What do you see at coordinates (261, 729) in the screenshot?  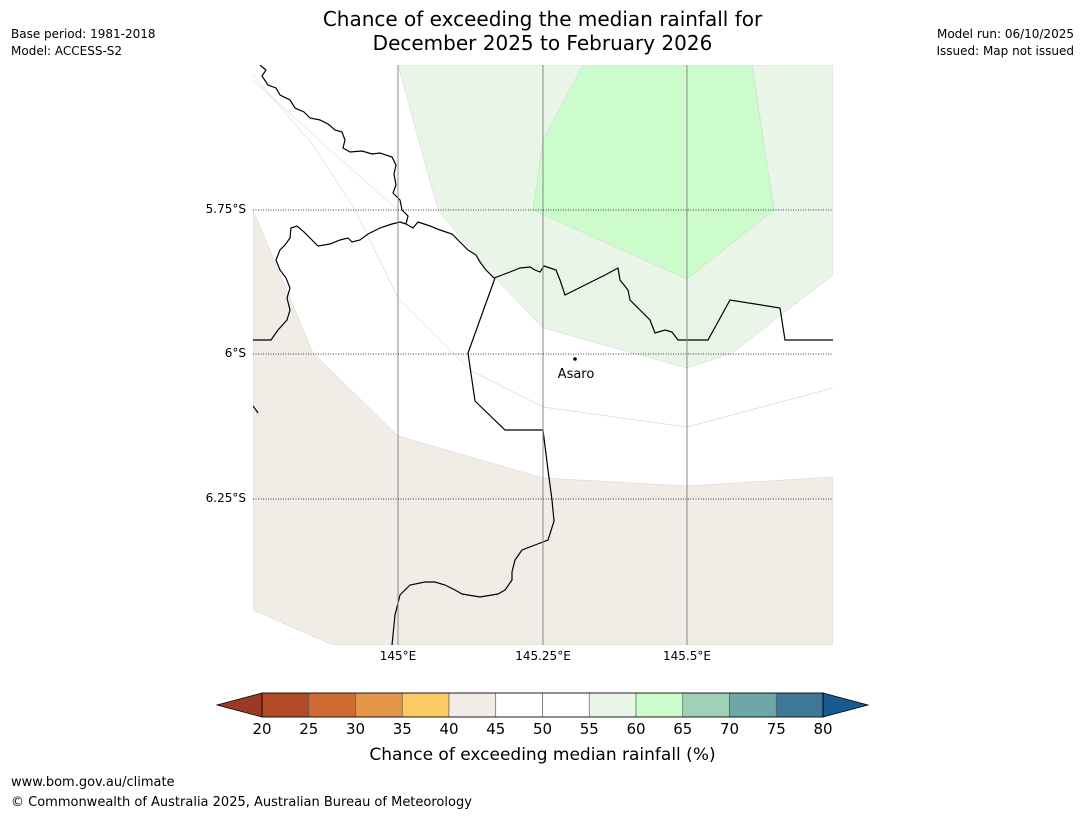 I see `colorbar-tick-label: 20` at bounding box center [261, 729].